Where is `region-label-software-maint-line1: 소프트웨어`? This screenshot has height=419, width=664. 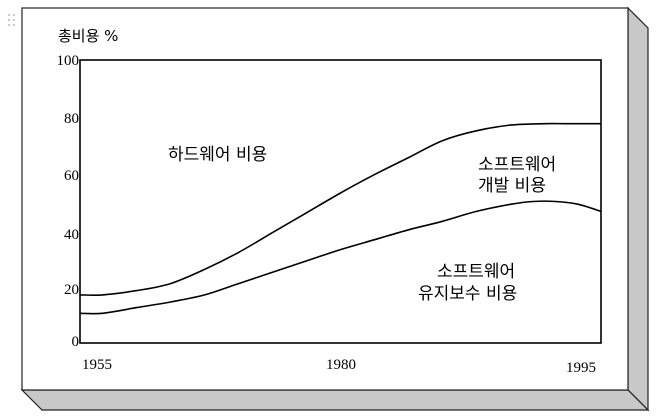 region-label-software-maint-line1: 소프트웨어 is located at coordinates (476, 272).